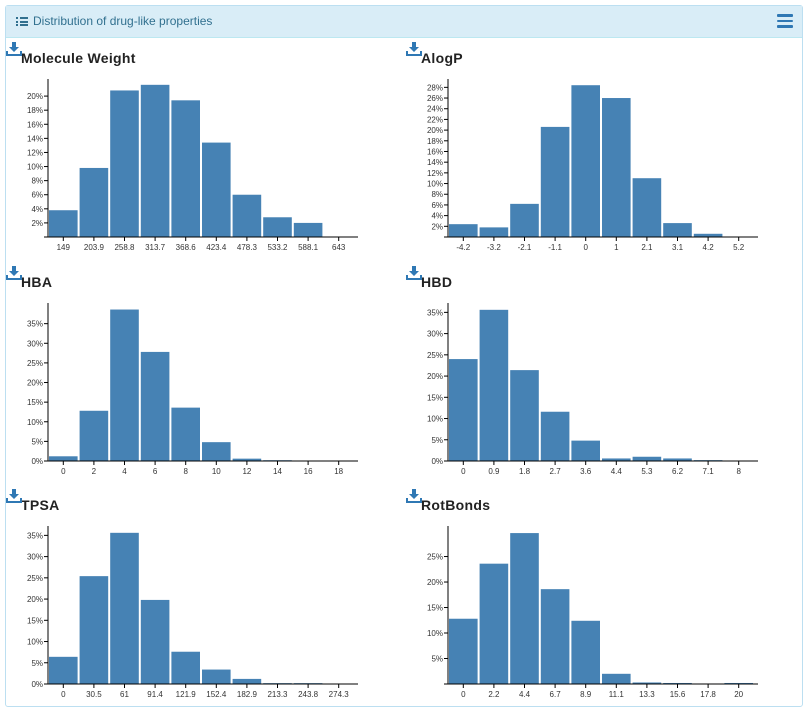 The height and width of the screenshot is (712, 808). Describe the element at coordinates (647, 247) in the screenshot. I see `x-tick-label: 2.1` at that location.